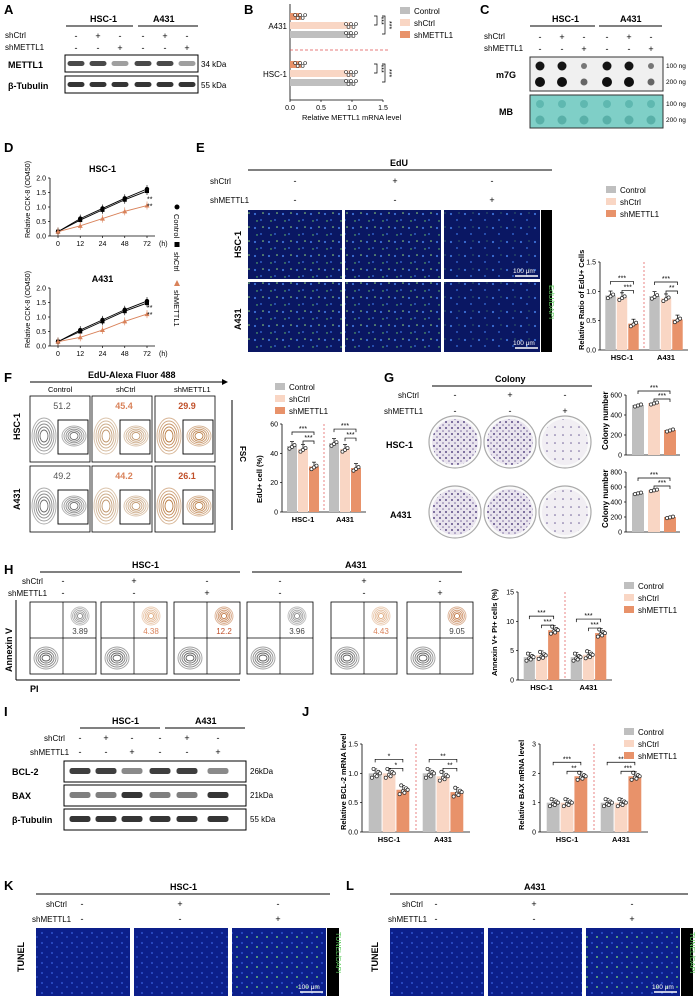 This screenshot has height=1004, width=696. What do you see at coordinates (353, 803) in the screenshot?
I see `y-tick-label: 0.5` at bounding box center [353, 803].